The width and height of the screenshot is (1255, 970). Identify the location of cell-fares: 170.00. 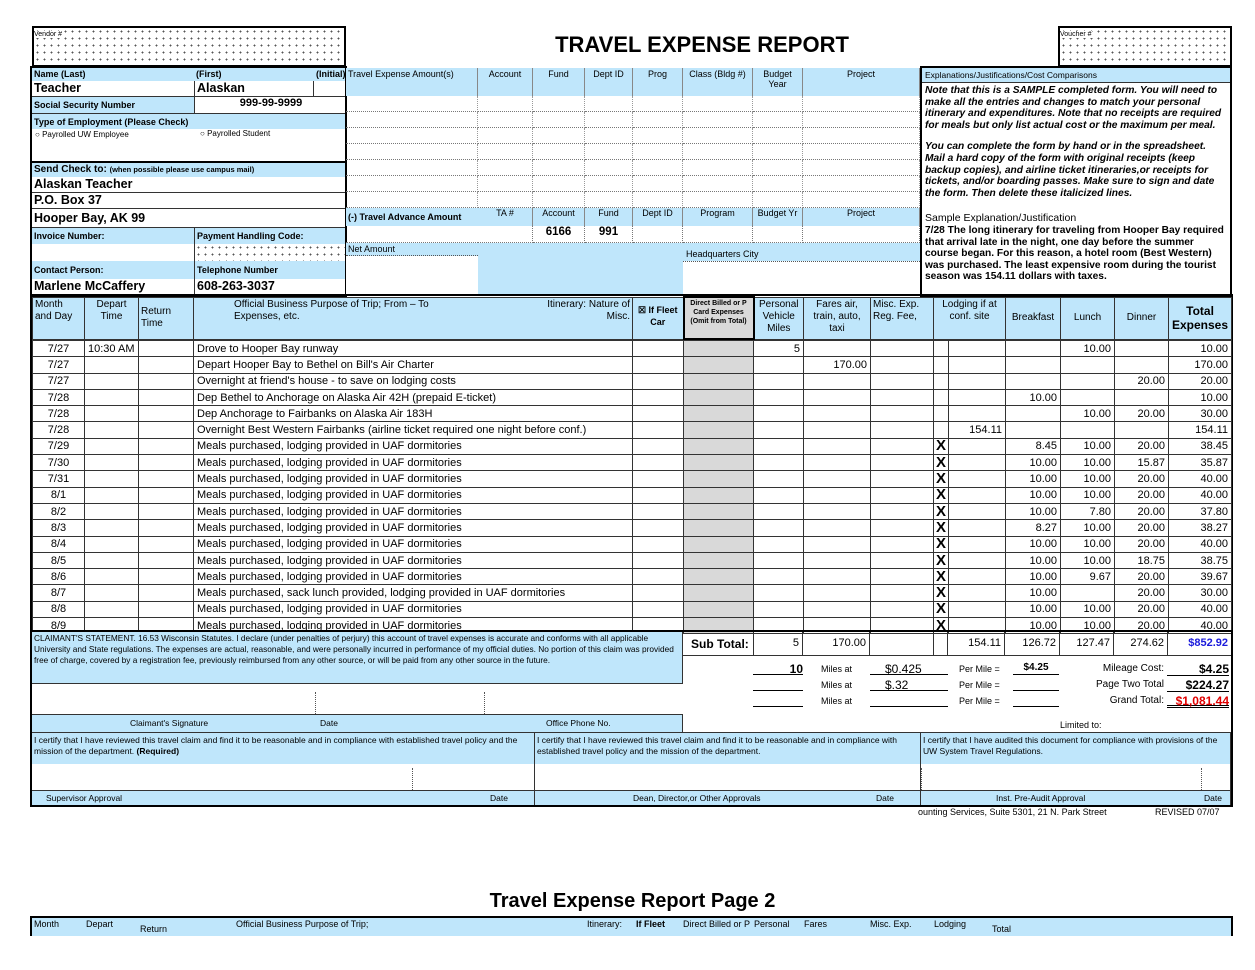
(837, 365).